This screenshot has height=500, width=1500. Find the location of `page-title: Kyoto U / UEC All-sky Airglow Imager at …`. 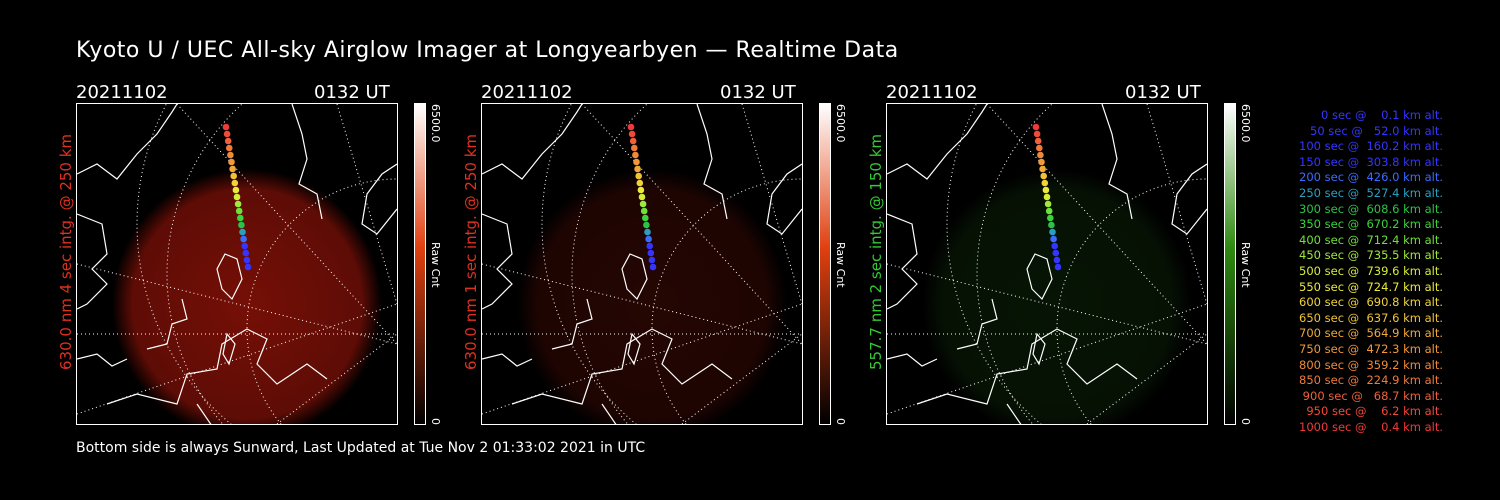

page-title: Kyoto U / UEC All-sky Airglow Imager at … is located at coordinates (487, 50).